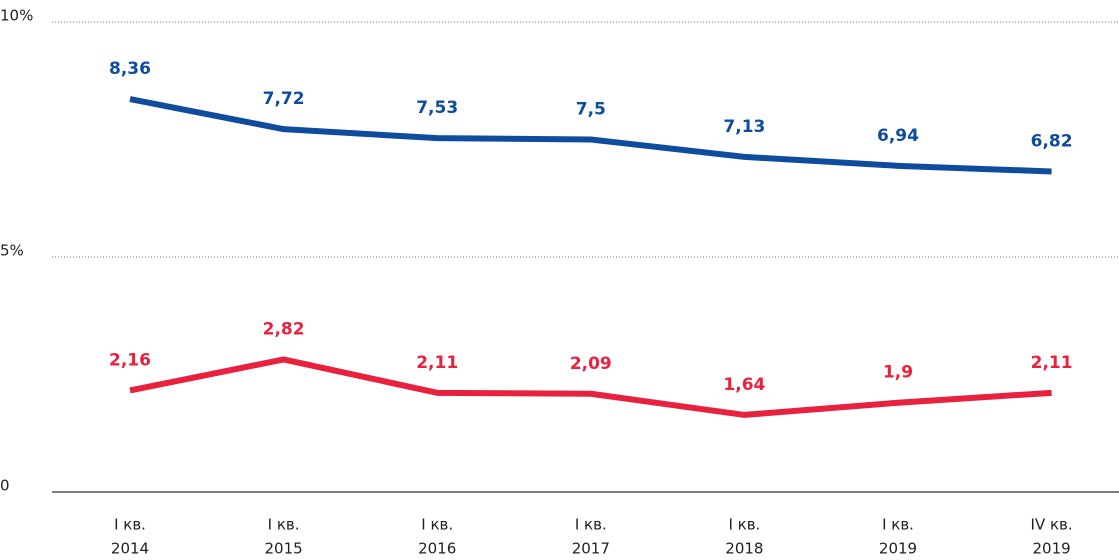 The image size is (1119, 560). I want to click on data-label: 2,09, so click(591, 364).